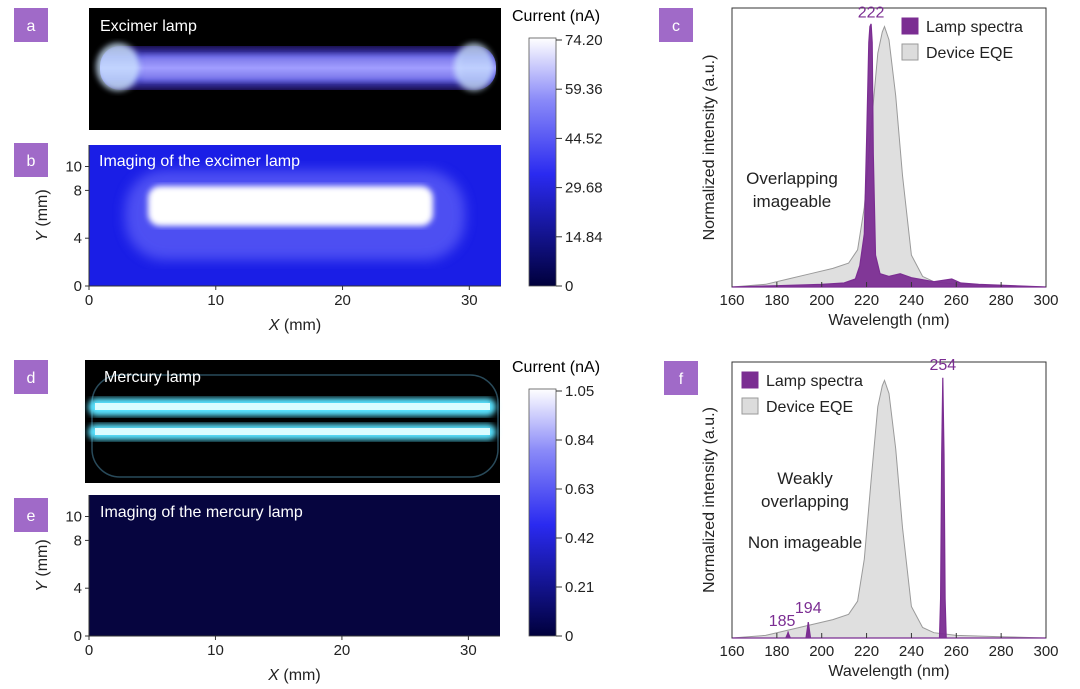  I want to click on chart-c-x-axis-label: Wavelength (nm), so click(888, 320).